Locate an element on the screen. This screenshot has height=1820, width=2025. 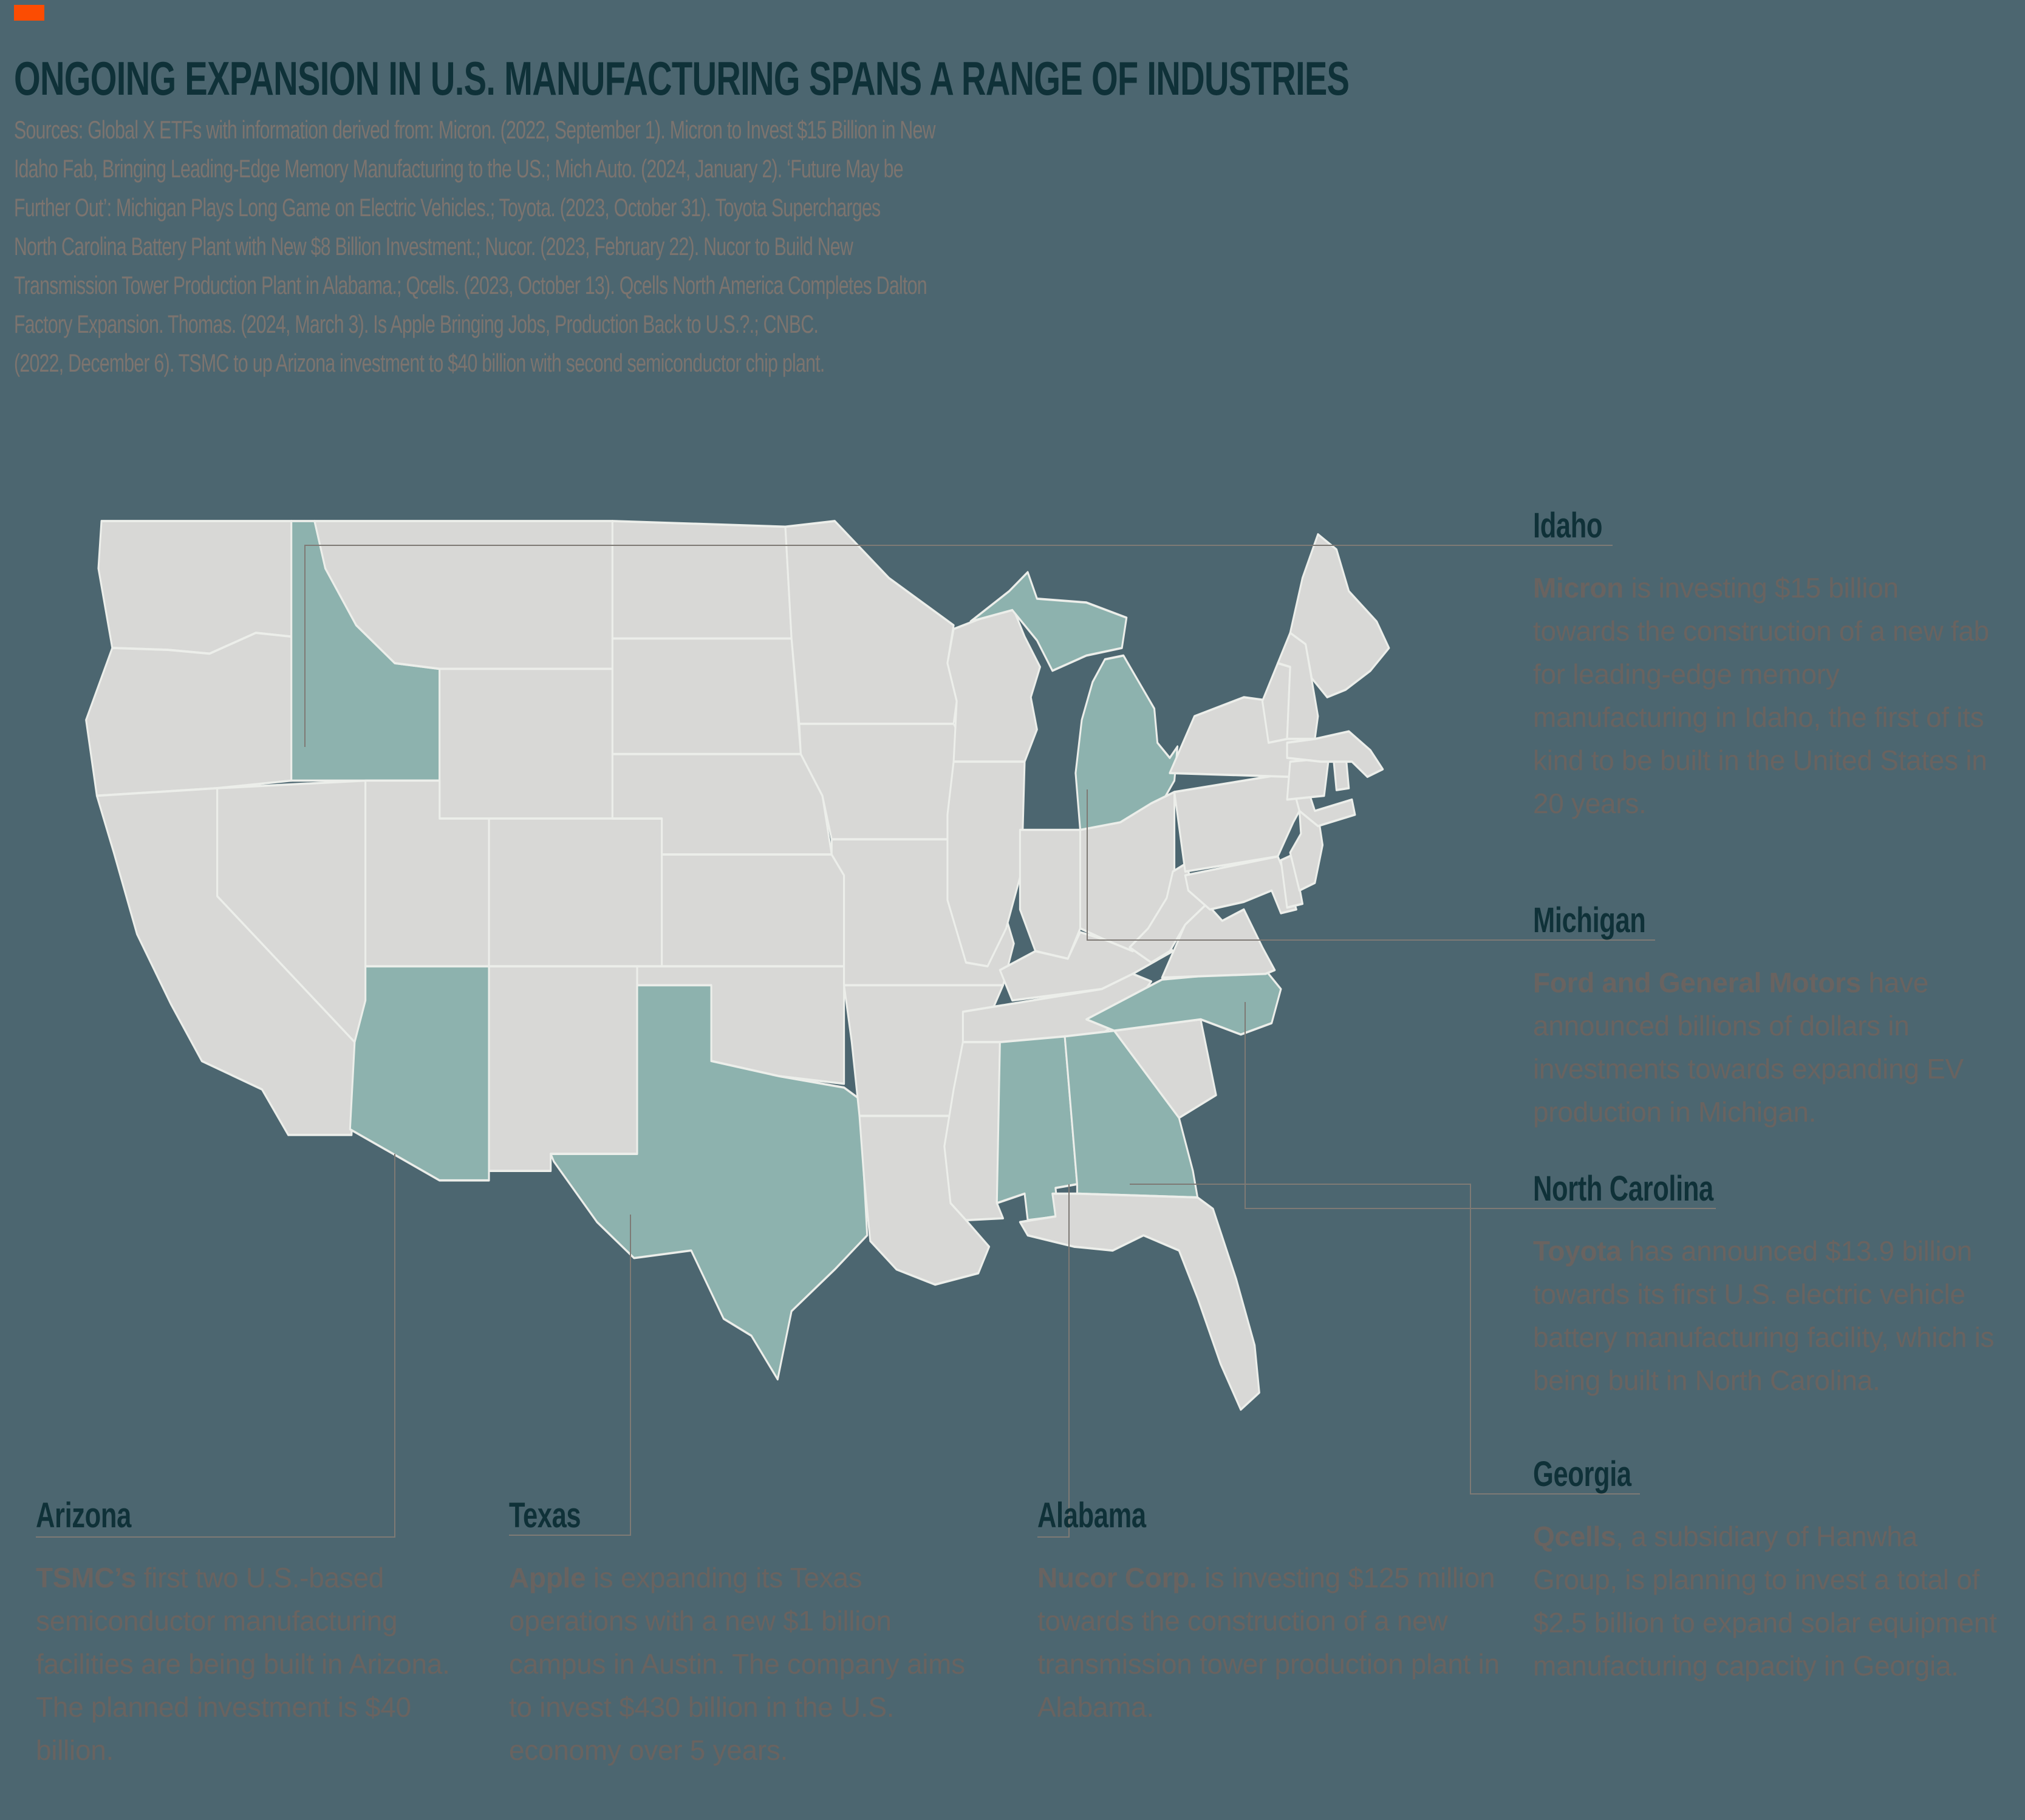
state-new-mexico is located at coordinates (563, 1069).